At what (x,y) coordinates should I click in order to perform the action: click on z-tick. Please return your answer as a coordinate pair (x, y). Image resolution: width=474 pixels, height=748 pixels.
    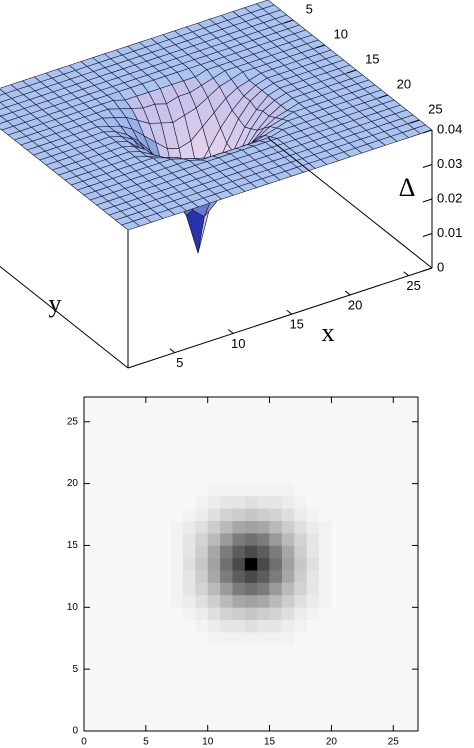
    Looking at the image, I should click on (427, 269).